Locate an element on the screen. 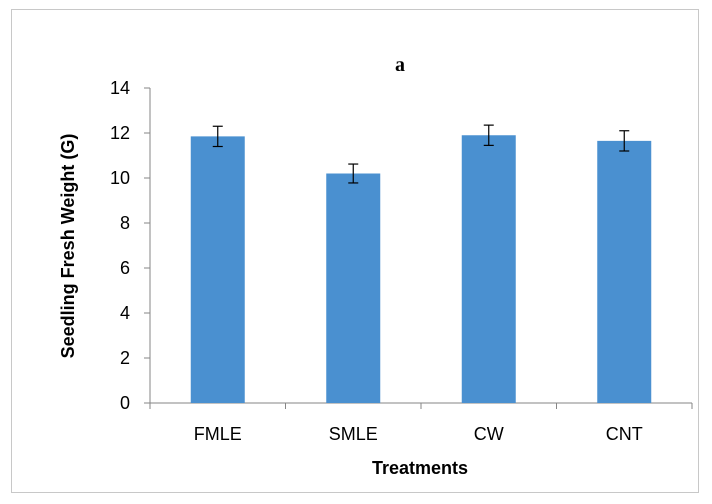 Image resolution: width=712 pixels, height=504 pixels. y-tick-label: 2 is located at coordinates (125, 358).